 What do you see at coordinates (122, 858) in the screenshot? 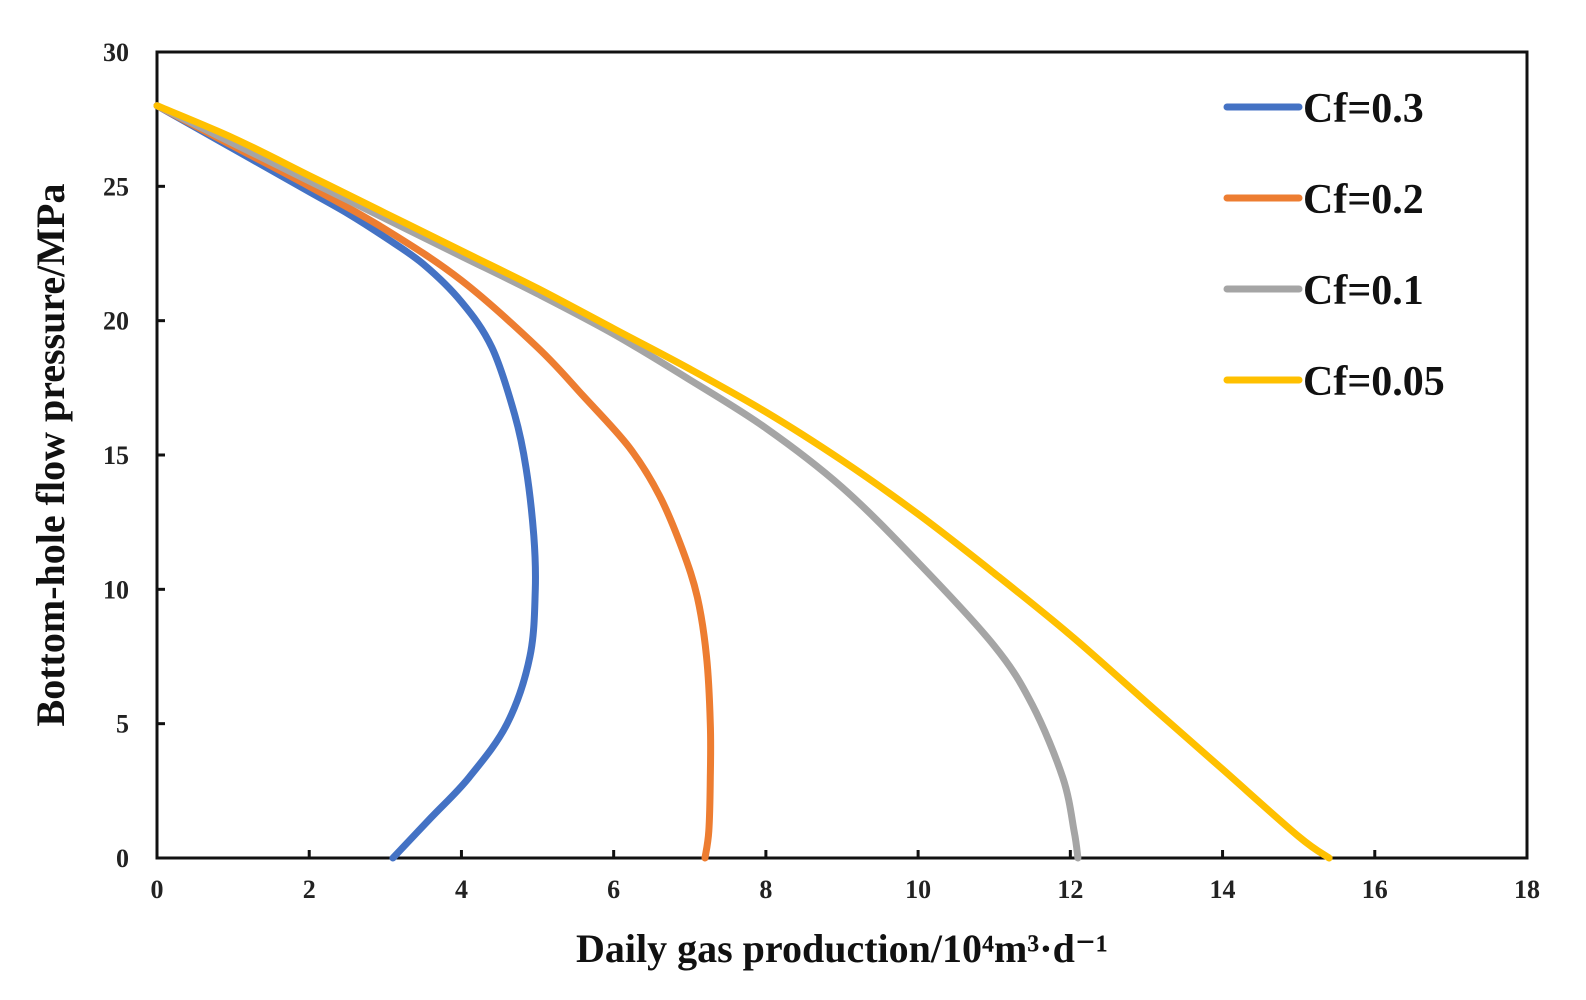
I see `y-tick-label: 0` at bounding box center [122, 858].